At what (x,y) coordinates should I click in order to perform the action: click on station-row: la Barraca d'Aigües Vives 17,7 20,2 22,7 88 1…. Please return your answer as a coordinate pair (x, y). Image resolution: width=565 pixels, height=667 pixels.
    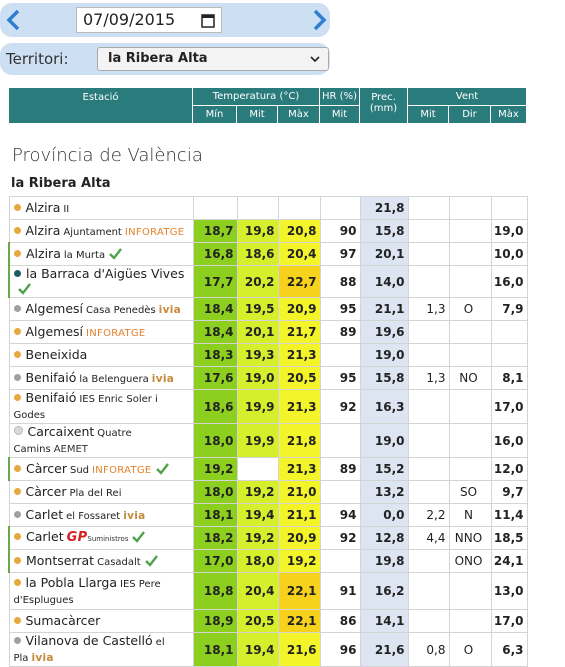
    Looking at the image, I should click on (268, 281).